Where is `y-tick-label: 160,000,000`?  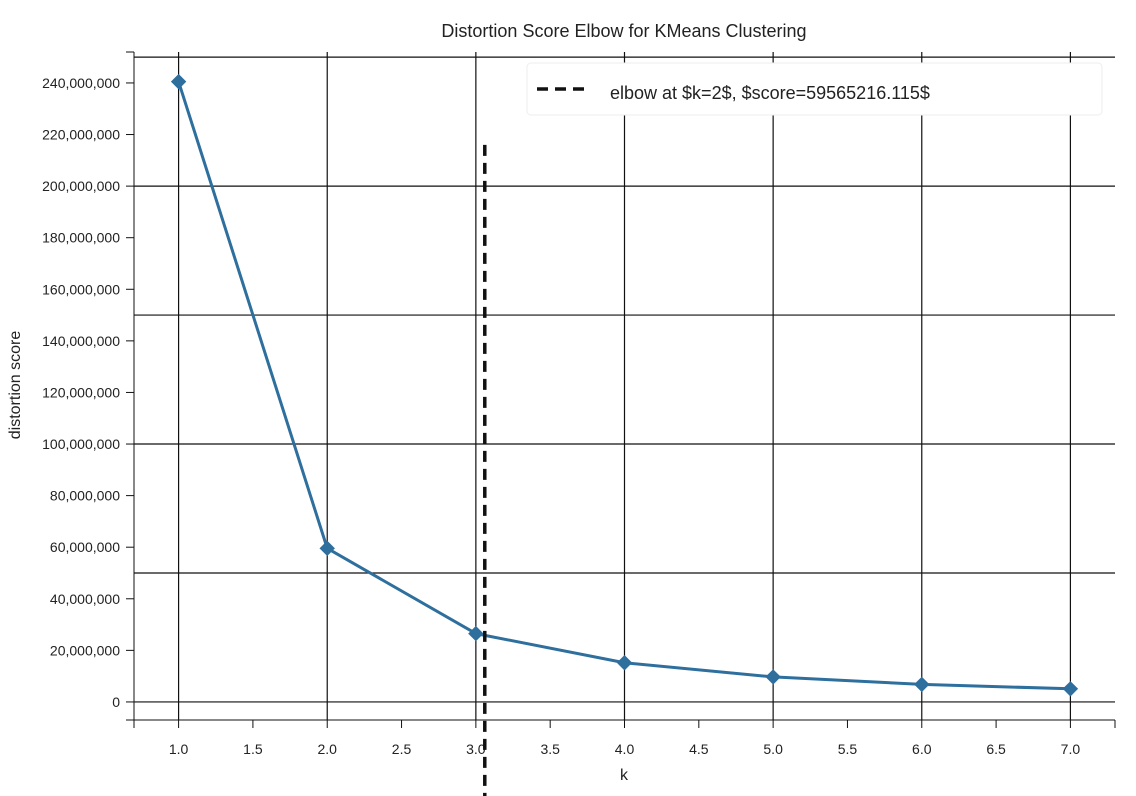 y-tick-label: 160,000,000 is located at coordinates (81, 289).